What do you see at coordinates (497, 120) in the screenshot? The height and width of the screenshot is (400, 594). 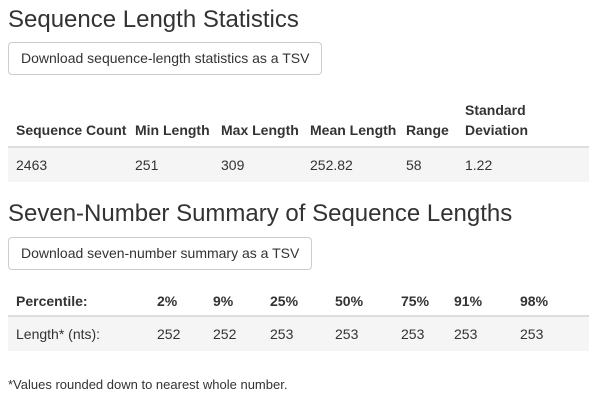 I see `header-standard-deviation: Standard Deviation` at bounding box center [497, 120].